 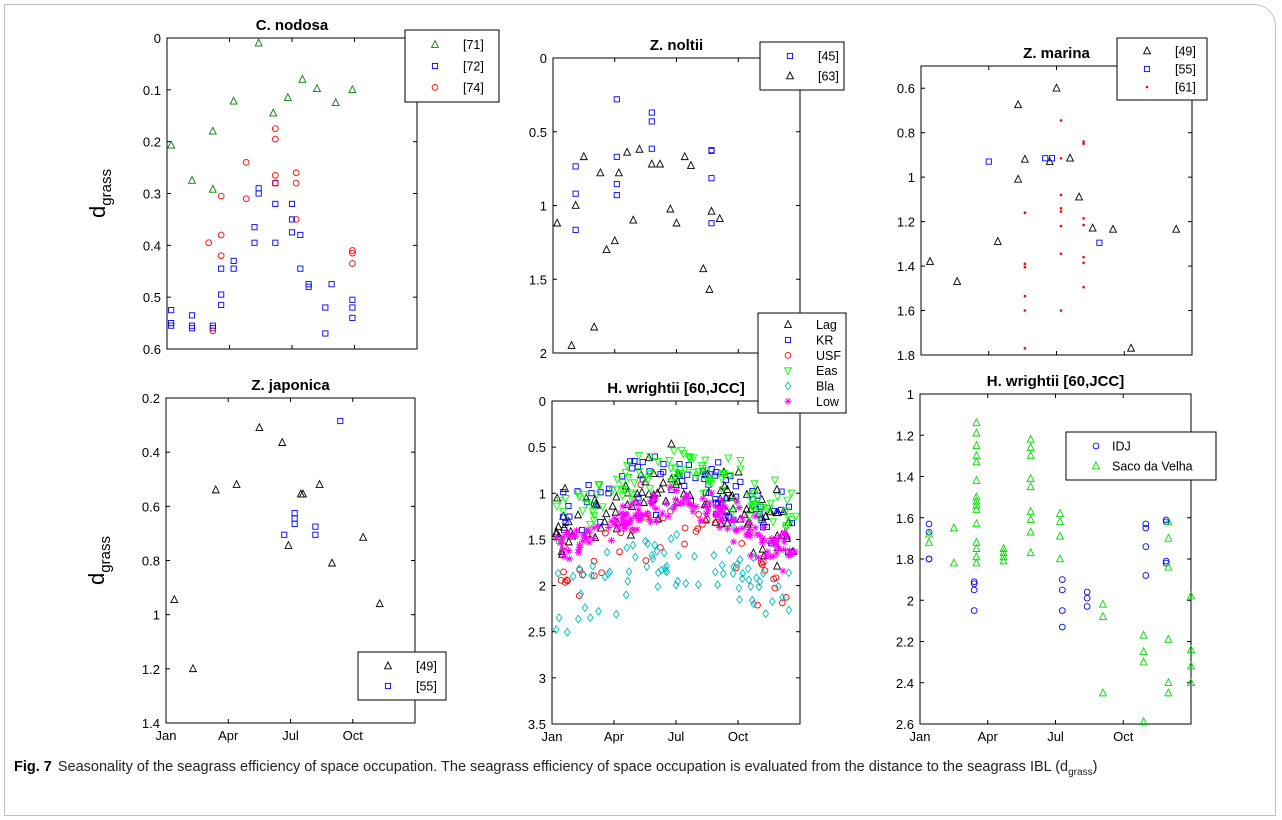 I want to click on legend-label: [74], so click(x=473, y=88).